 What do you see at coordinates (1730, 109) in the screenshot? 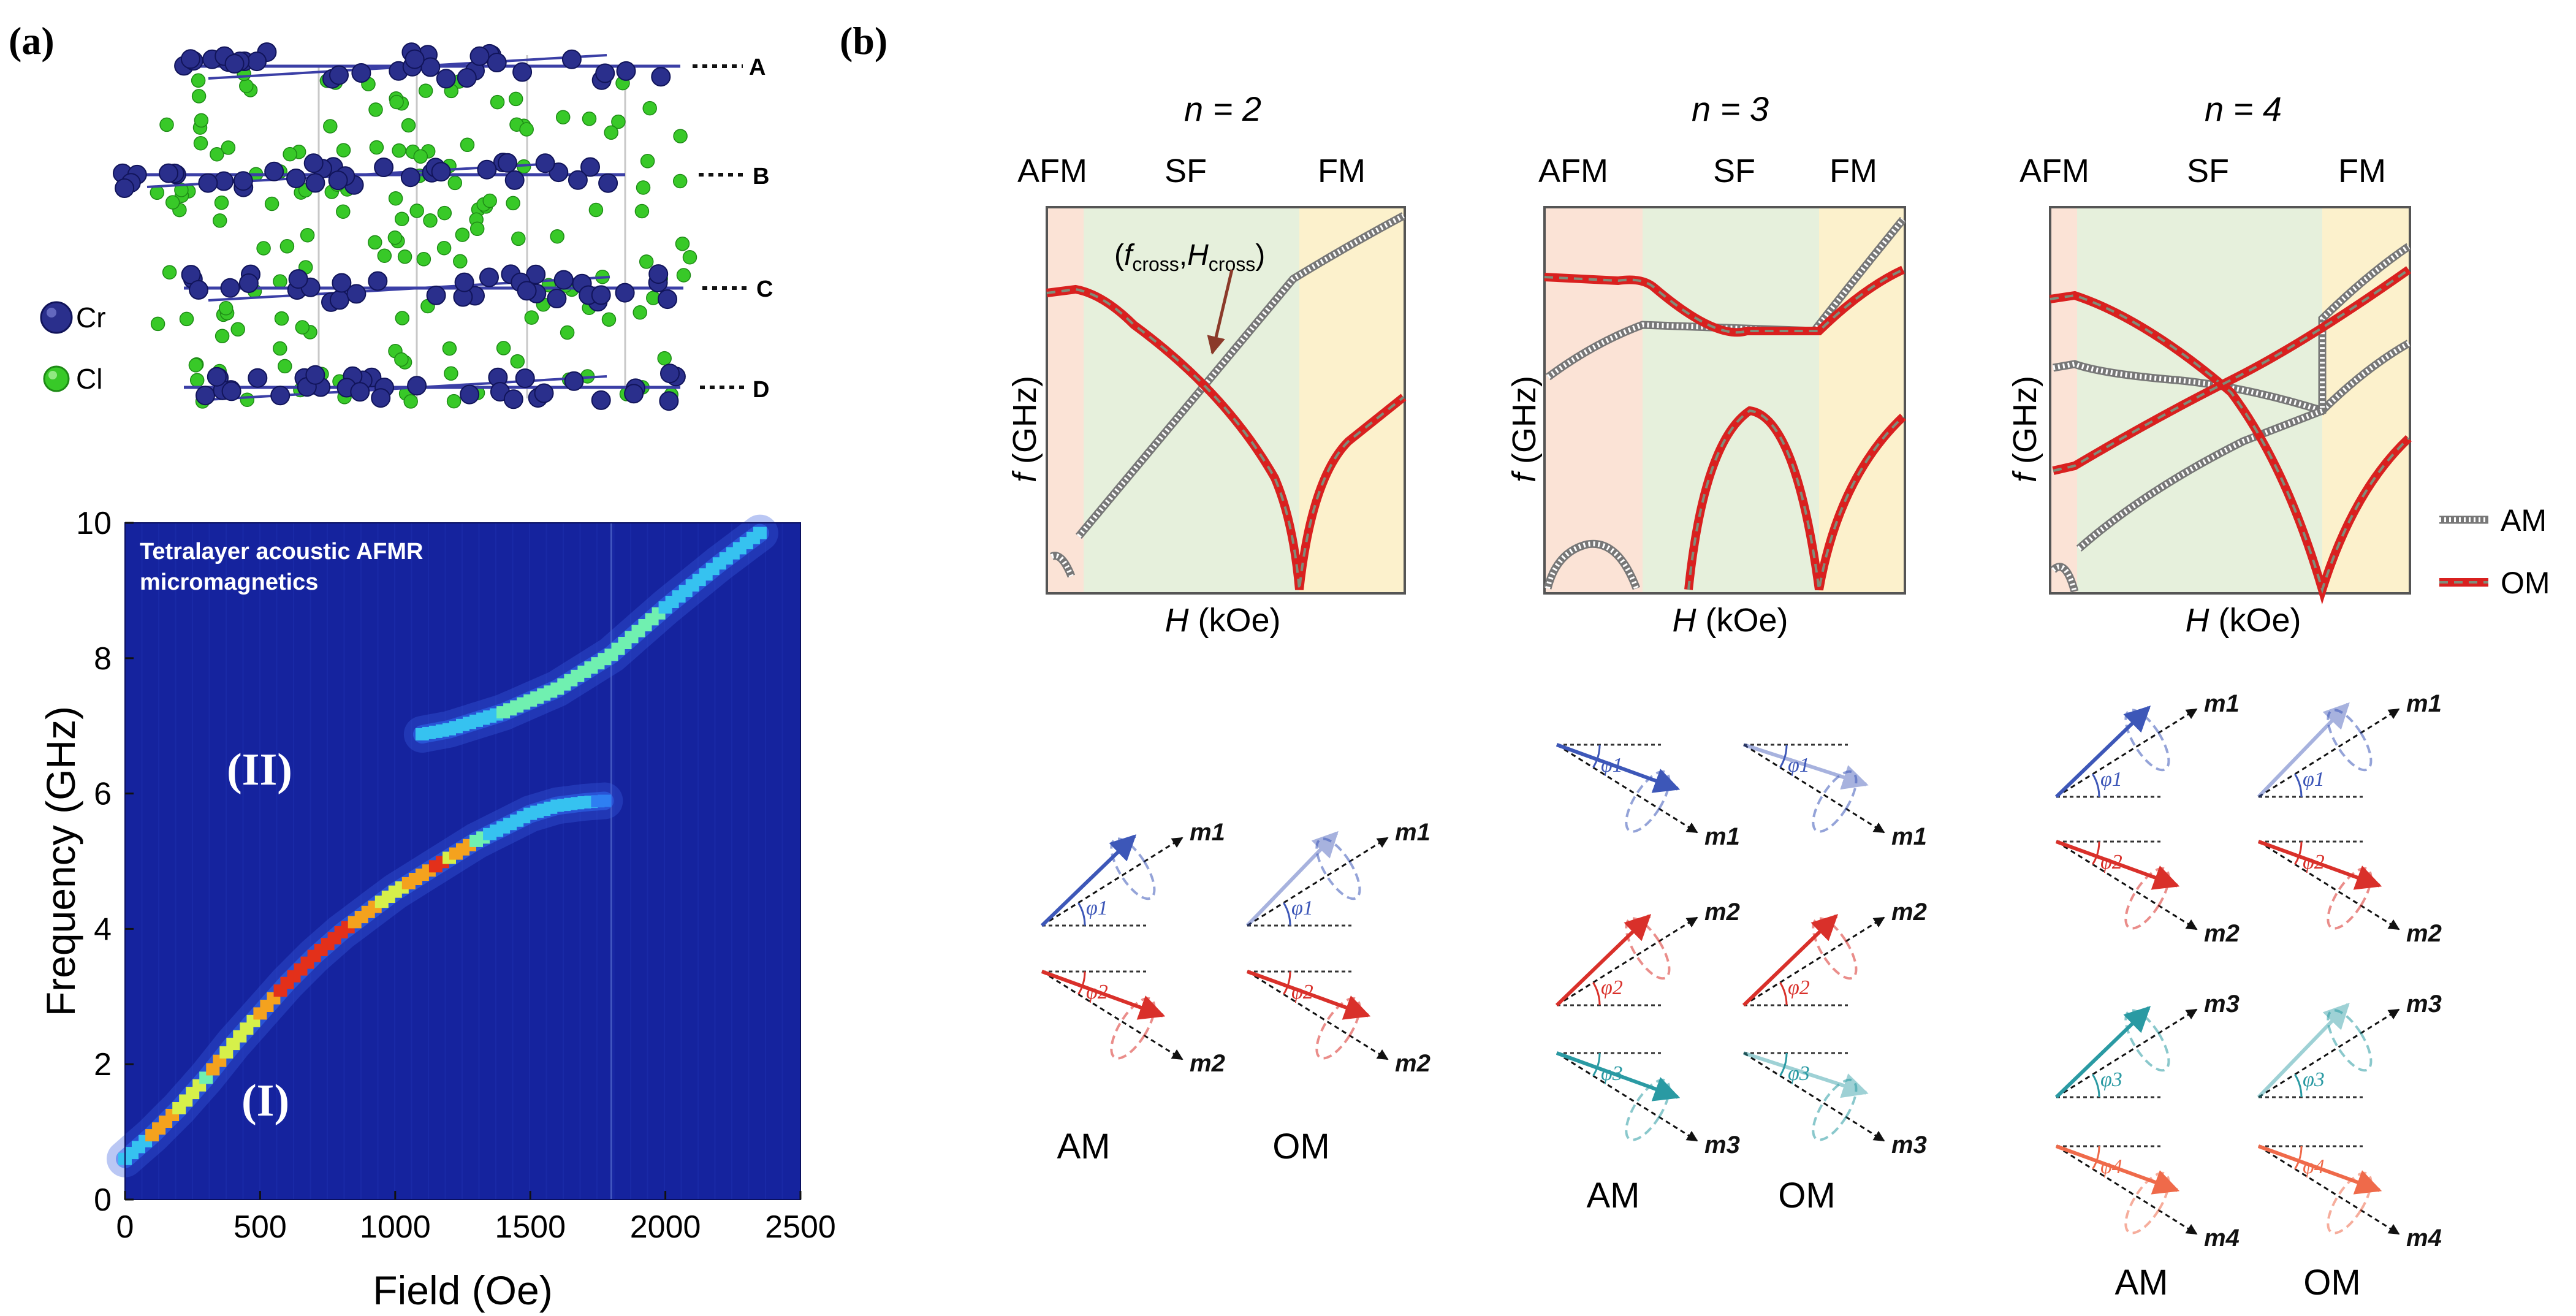
I see `n-label: n = 3` at bounding box center [1730, 109].